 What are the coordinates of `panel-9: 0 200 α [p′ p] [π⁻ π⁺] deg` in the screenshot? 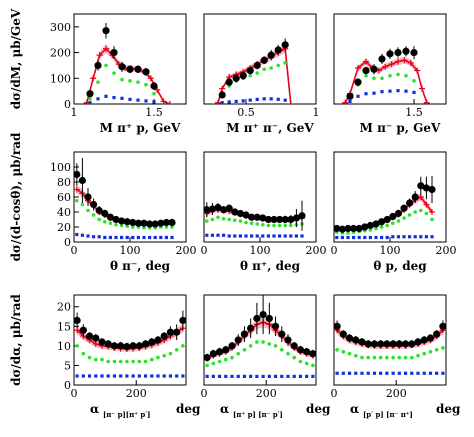 It's located at (396, 356).